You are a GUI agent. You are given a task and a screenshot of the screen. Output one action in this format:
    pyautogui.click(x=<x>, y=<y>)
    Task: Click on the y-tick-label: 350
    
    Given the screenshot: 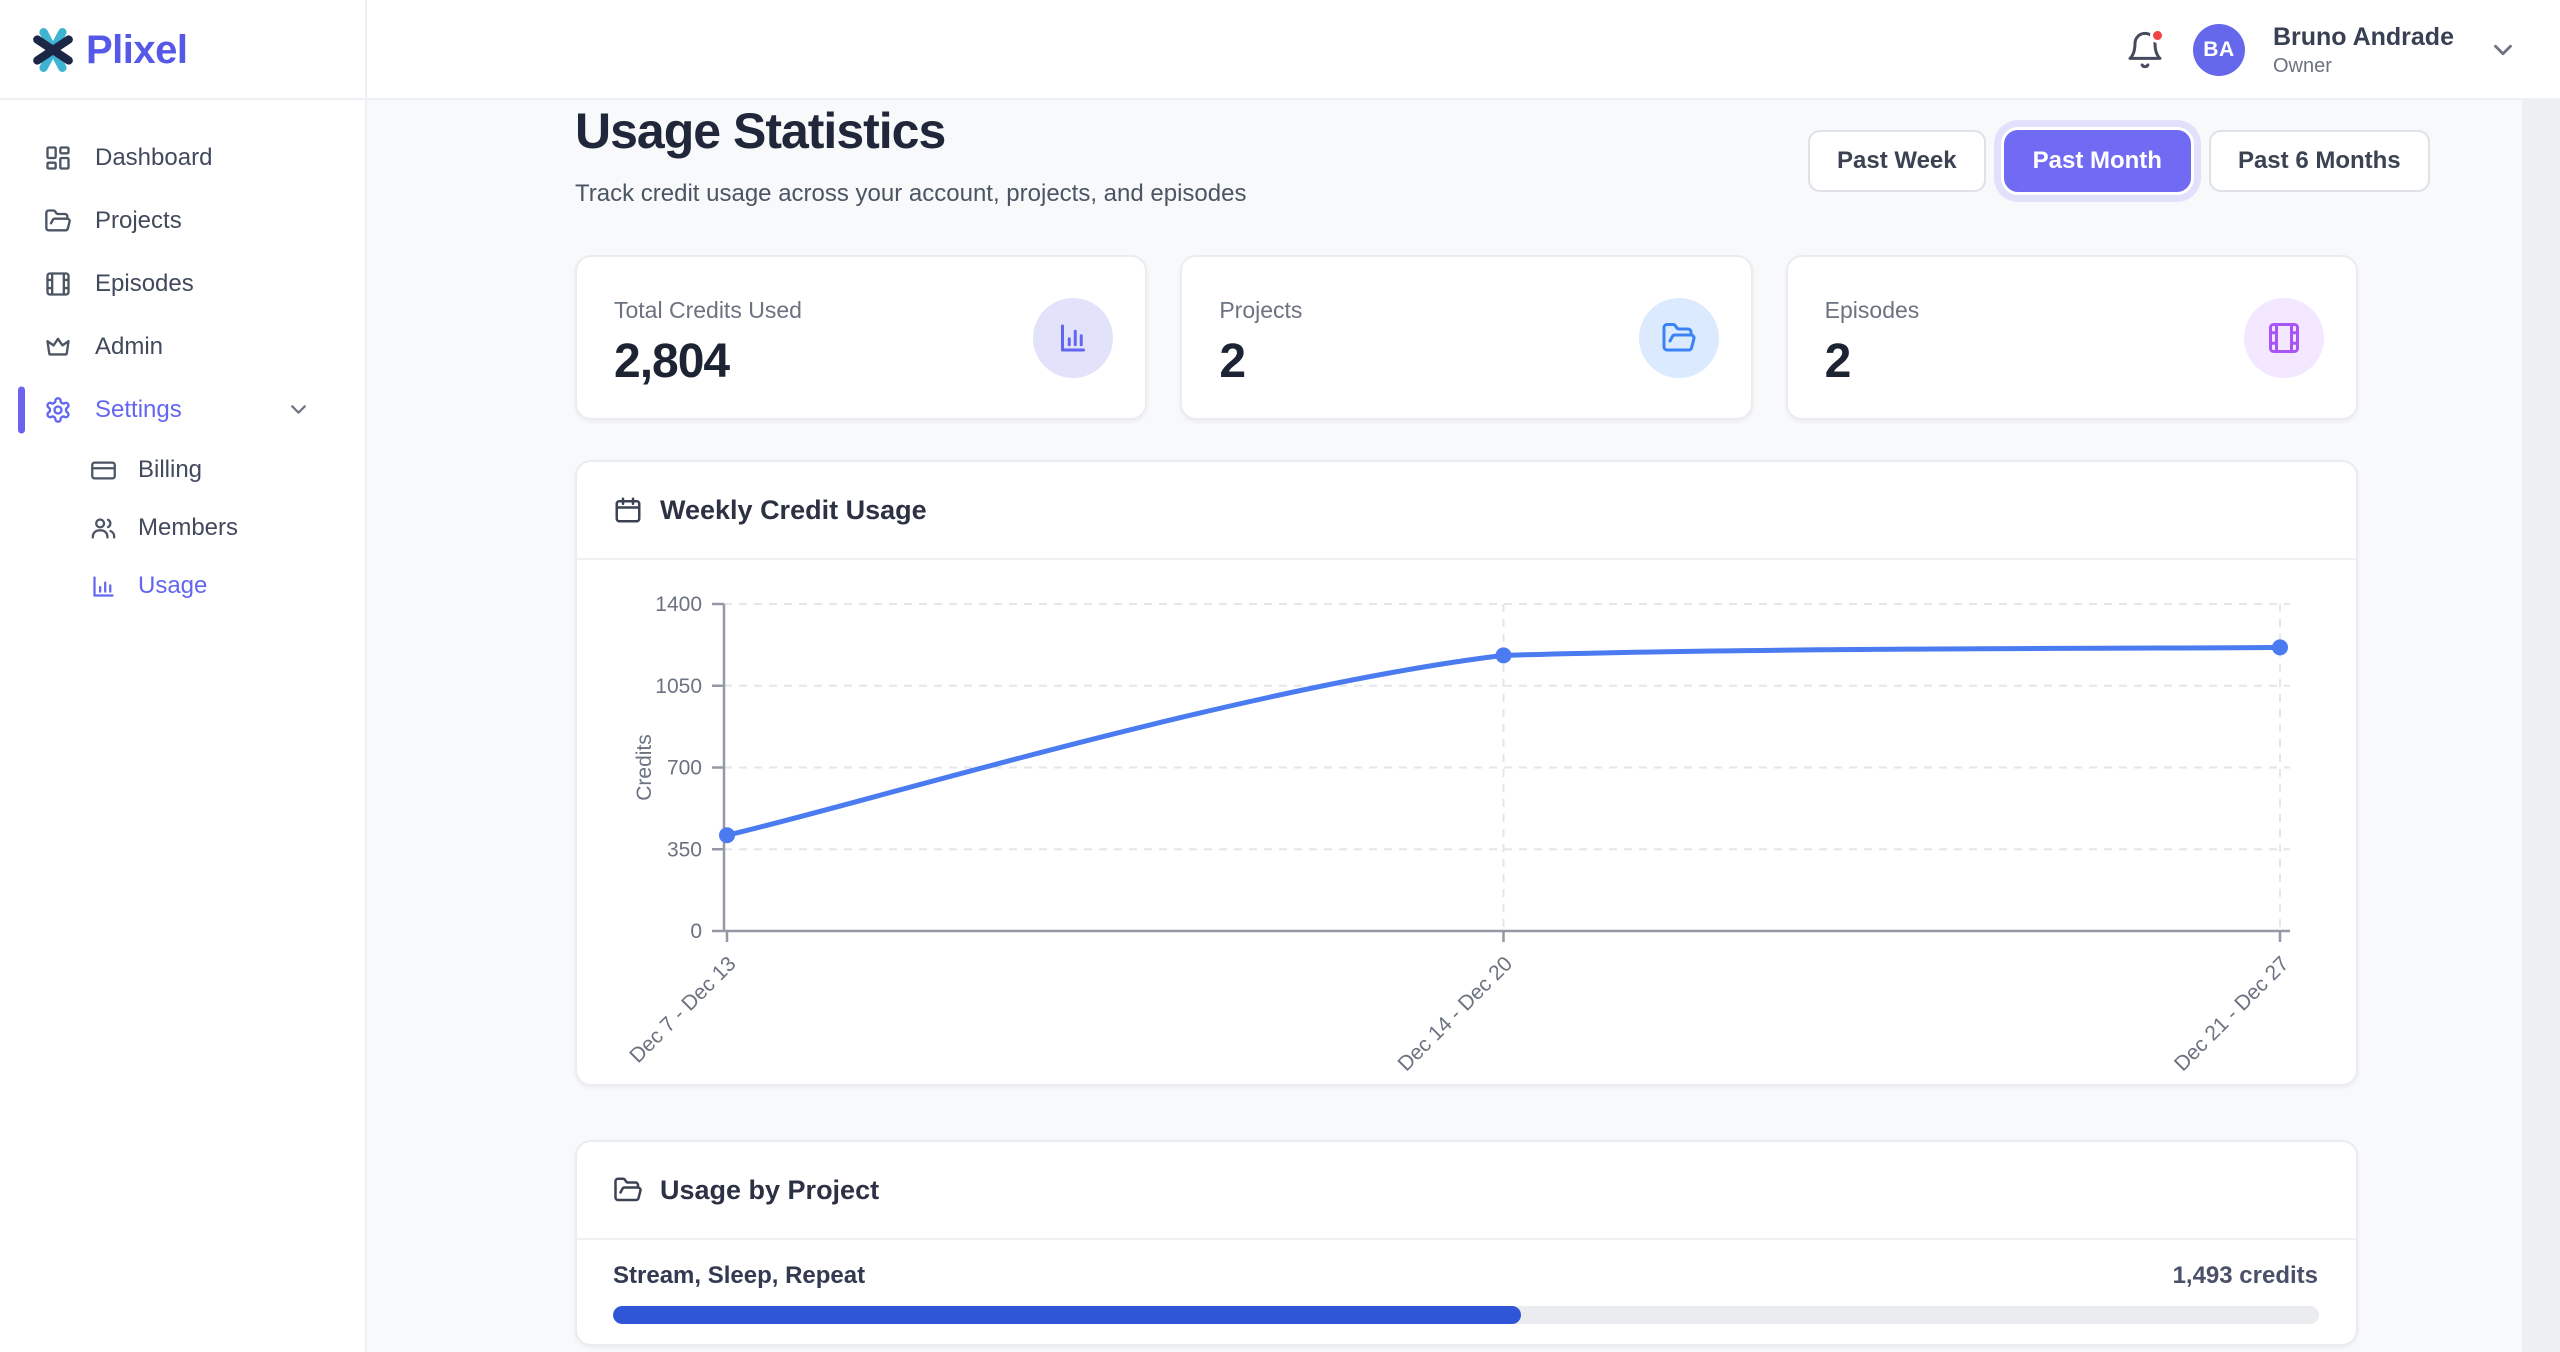 What is the action you would take?
    pyautogui.click(x=684, y=849)
    